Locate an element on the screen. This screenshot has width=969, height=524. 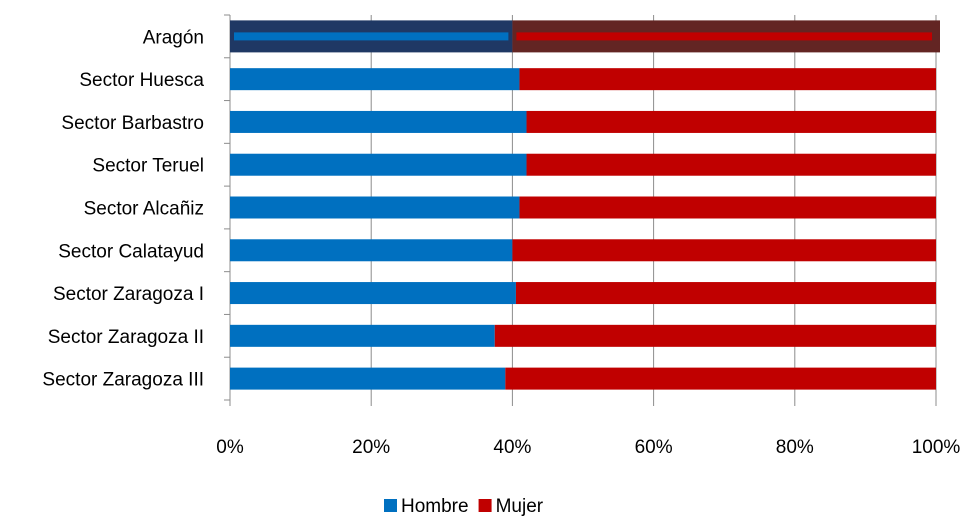
x-tick-label: 80% is located at coordinates (795, 447).